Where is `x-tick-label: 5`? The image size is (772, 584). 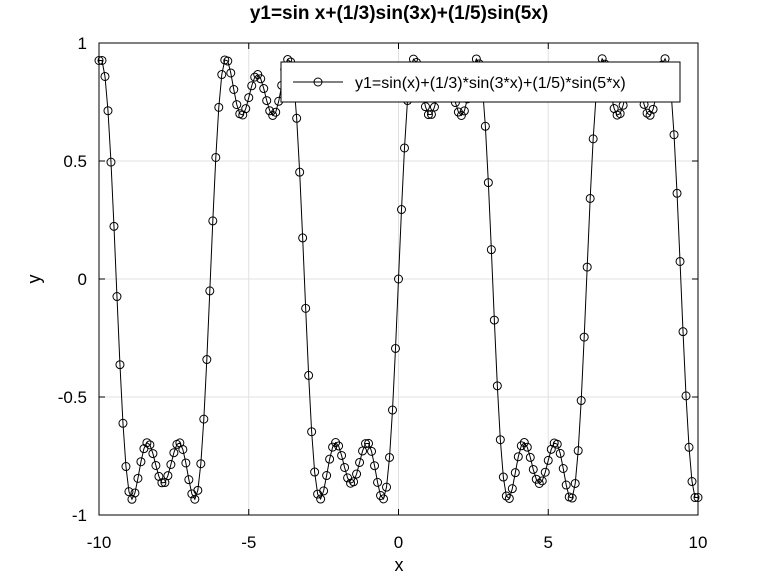
x-tick-label: 5 is located at coordinates (548, 542).